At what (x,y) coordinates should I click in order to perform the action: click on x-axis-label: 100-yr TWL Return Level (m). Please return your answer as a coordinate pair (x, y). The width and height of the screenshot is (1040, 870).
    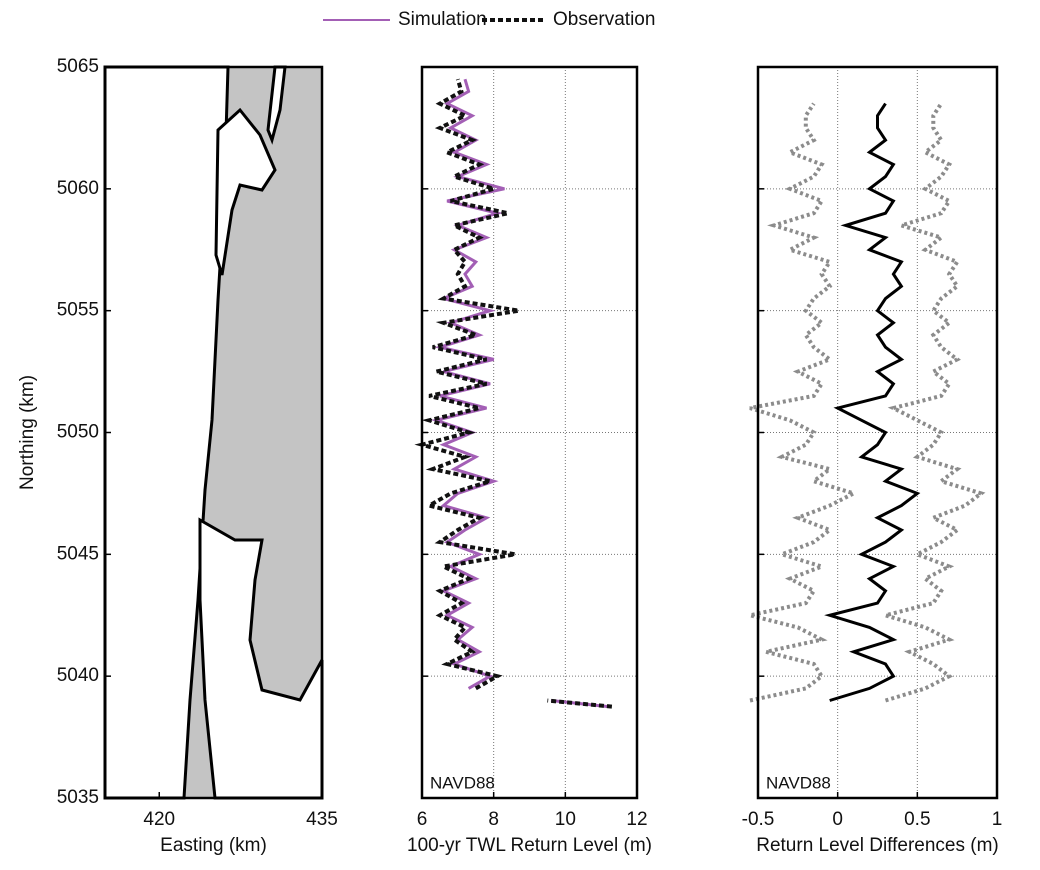
    Looking at the image, I should click on (529, 845).